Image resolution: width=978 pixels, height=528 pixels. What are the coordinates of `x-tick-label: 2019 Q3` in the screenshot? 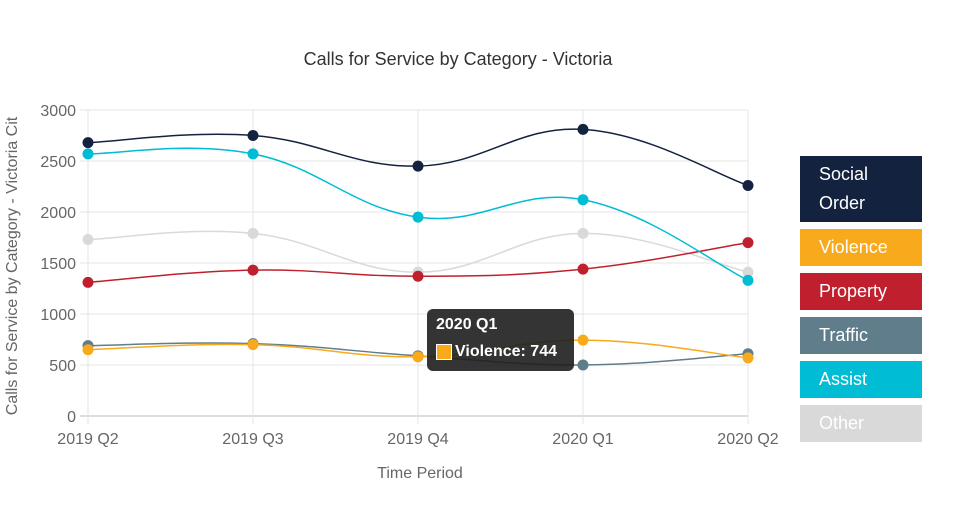 It's located at (252, 439).